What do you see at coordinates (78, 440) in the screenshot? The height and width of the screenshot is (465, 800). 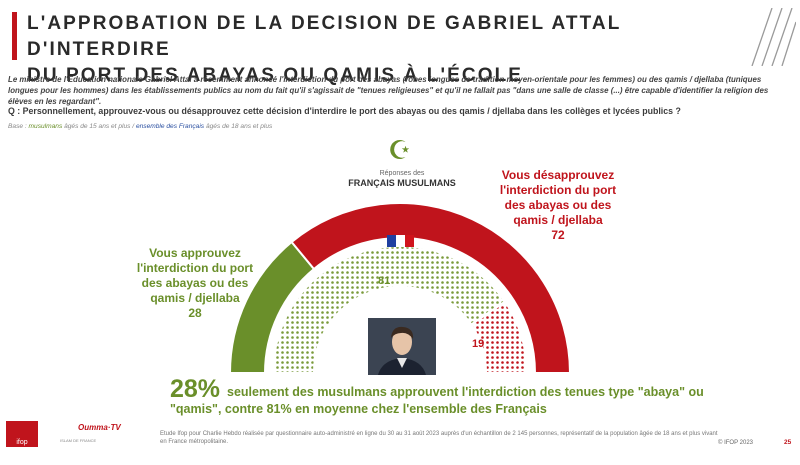 I see `ctv-logo-sub: ISLAM DE FRANCE` at bounding box center [78, 440].